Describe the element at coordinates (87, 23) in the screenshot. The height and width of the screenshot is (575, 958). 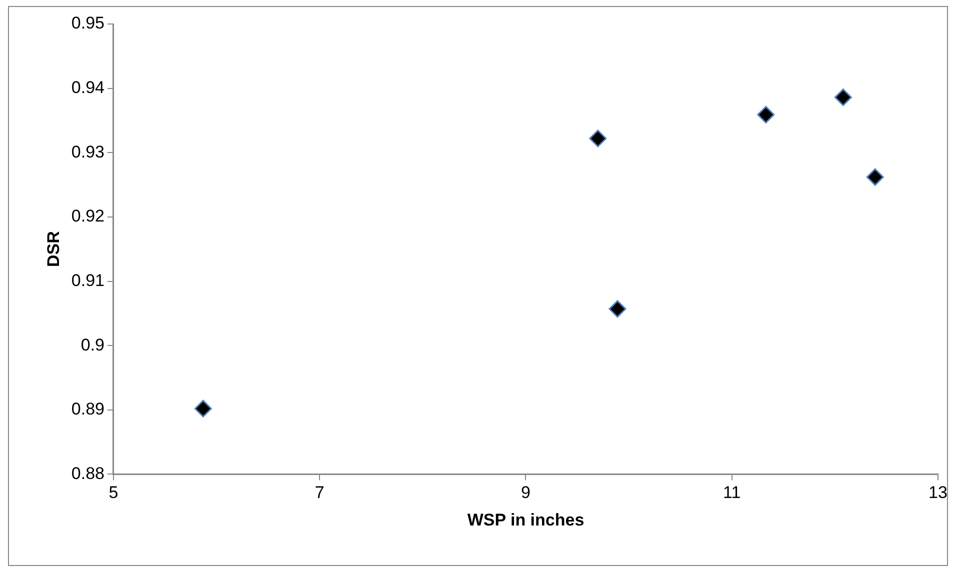
I see `y-tick-label: 0.95` at that location.